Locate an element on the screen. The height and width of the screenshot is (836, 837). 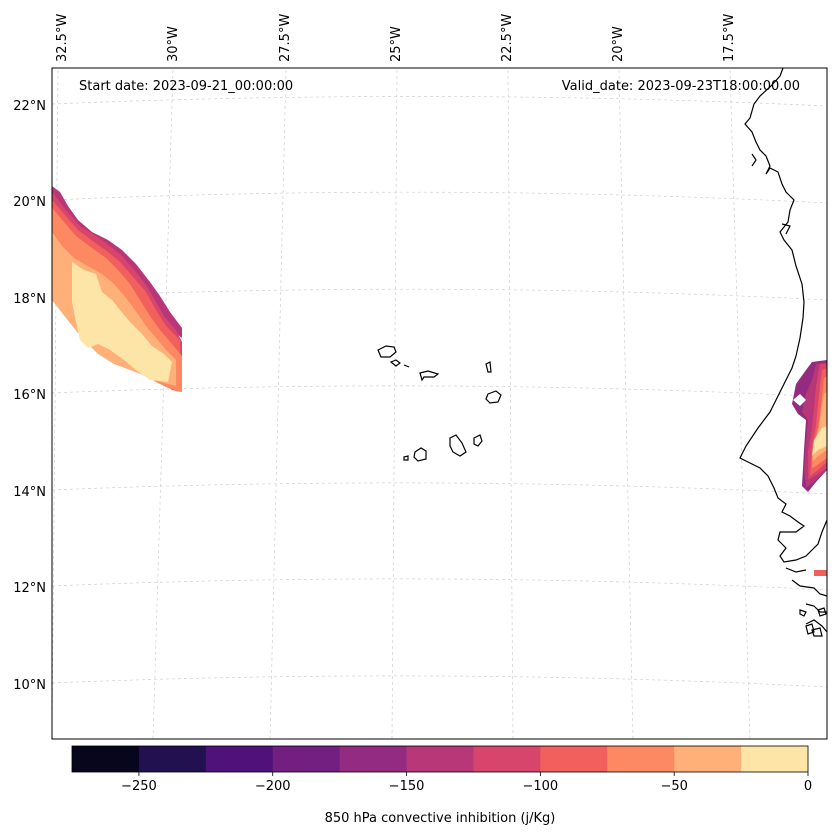
island-maio is located at coordinates (478, 440).